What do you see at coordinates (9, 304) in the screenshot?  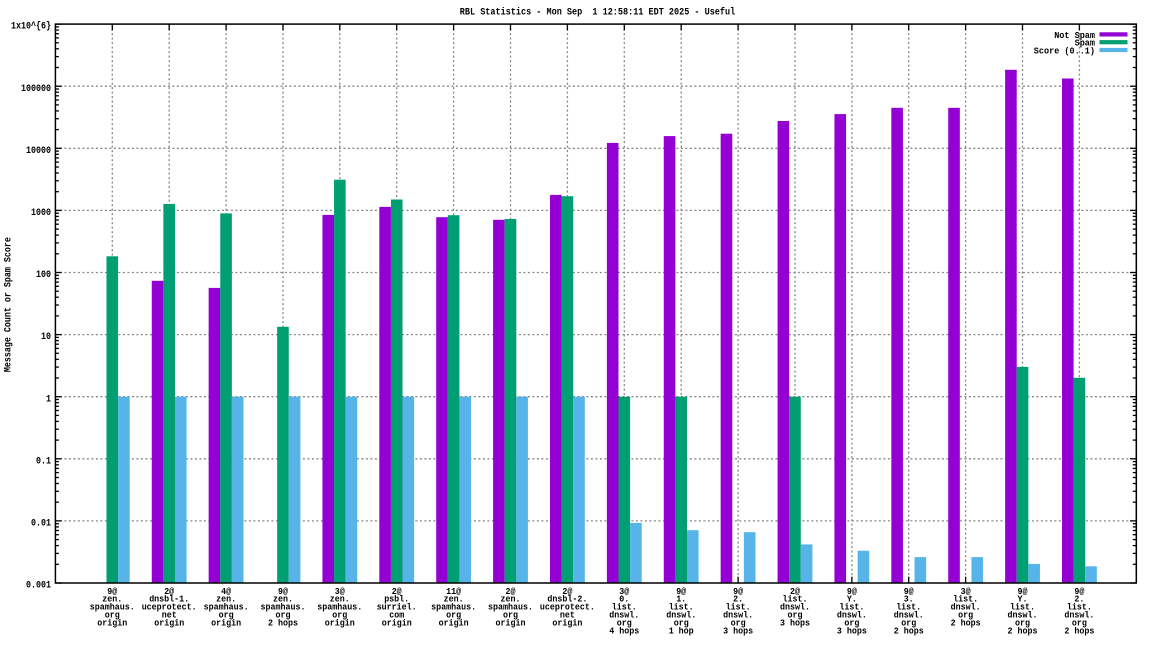 I see `svg-text: Message Count or Spam Score` at bounding box center [9, 304].